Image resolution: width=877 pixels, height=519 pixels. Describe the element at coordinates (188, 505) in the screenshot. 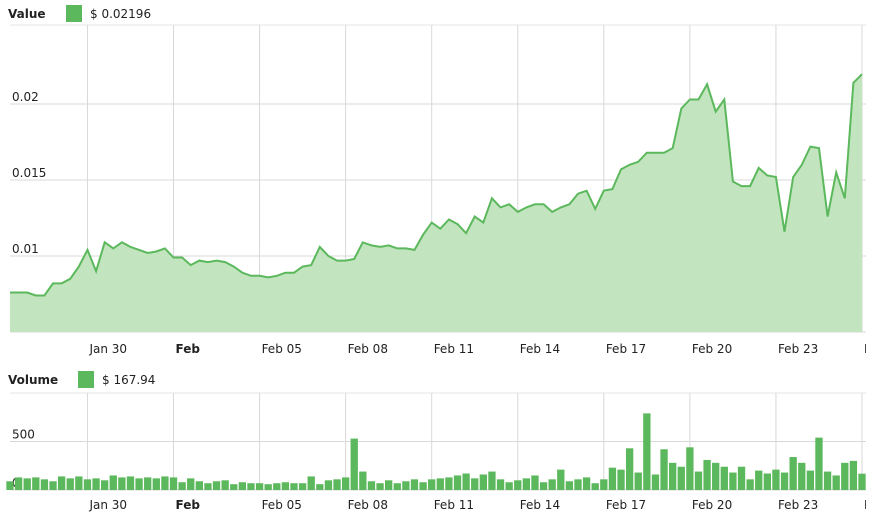

I see `x-tick-label: Feb` at that location.